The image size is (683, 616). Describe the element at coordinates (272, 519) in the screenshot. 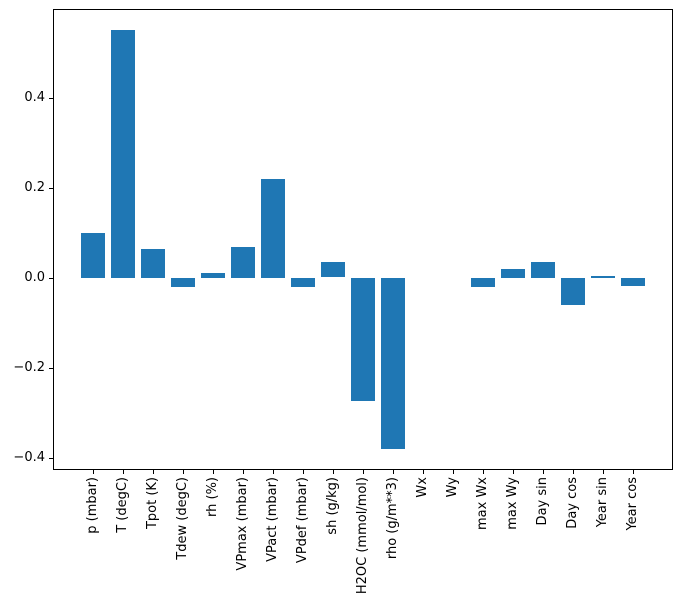

I see `x-tick-label: VPact (mbar)` at that location.